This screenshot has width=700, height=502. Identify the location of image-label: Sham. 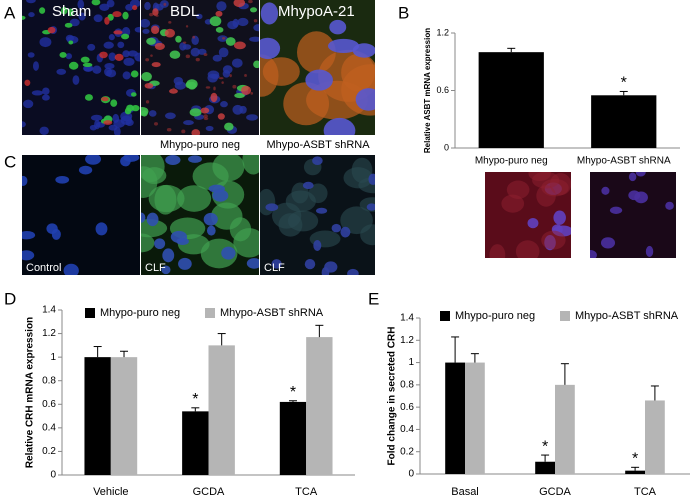
(71, 11).